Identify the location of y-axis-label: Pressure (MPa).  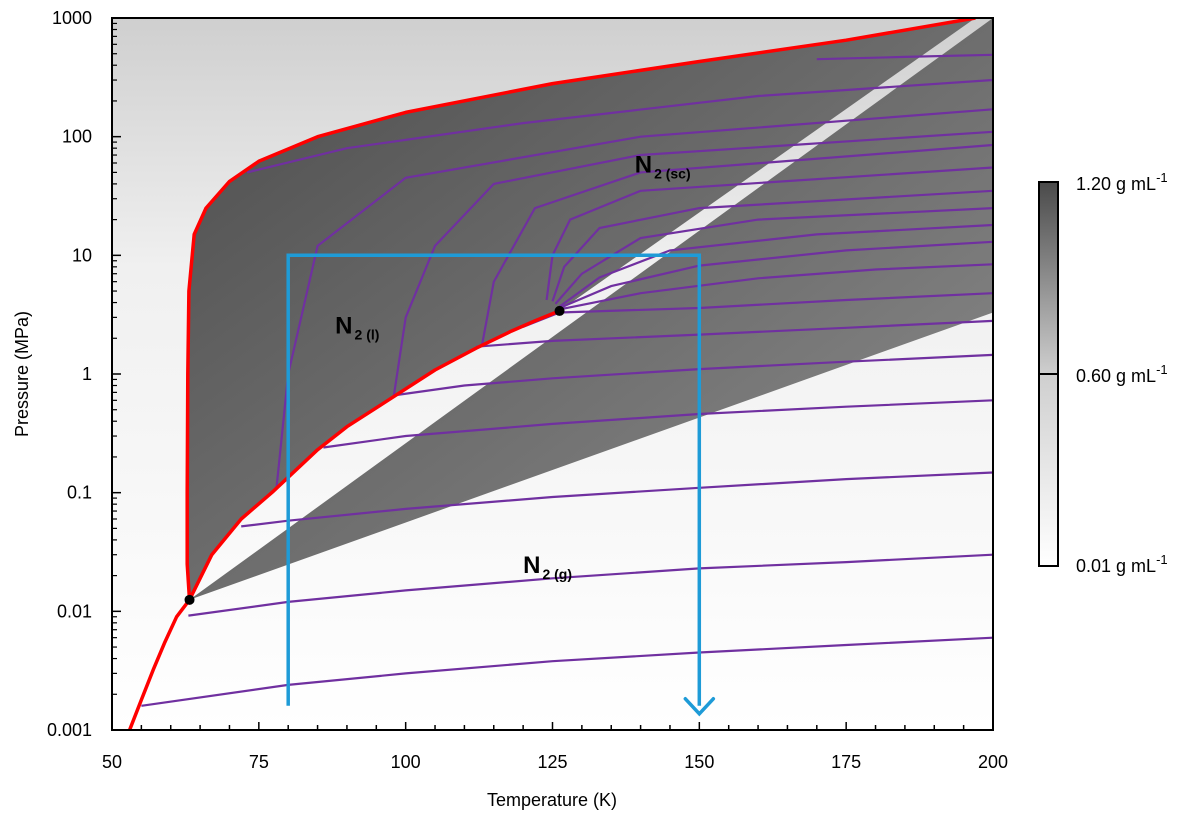
(22, 374).